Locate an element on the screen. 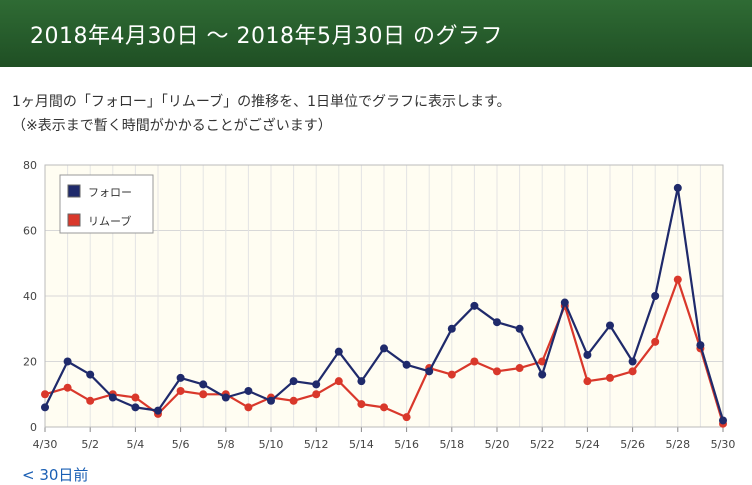 The image size is (752, 485). x-tick-label: 5/30 is located at coordinates (723, 444).